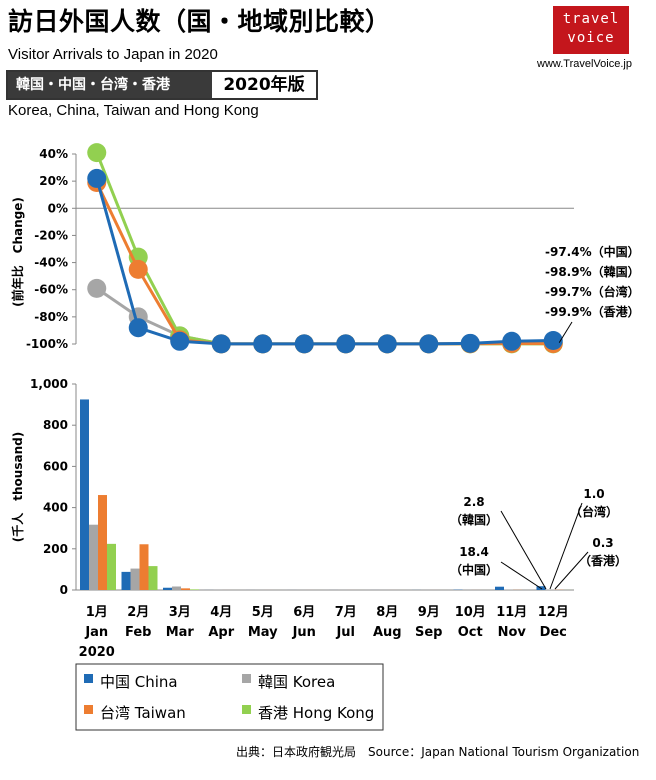  Describe the element at coordinates (511, 612) in the screenshot. I see `bar-x-tick-label-jp: 11月` at that location.